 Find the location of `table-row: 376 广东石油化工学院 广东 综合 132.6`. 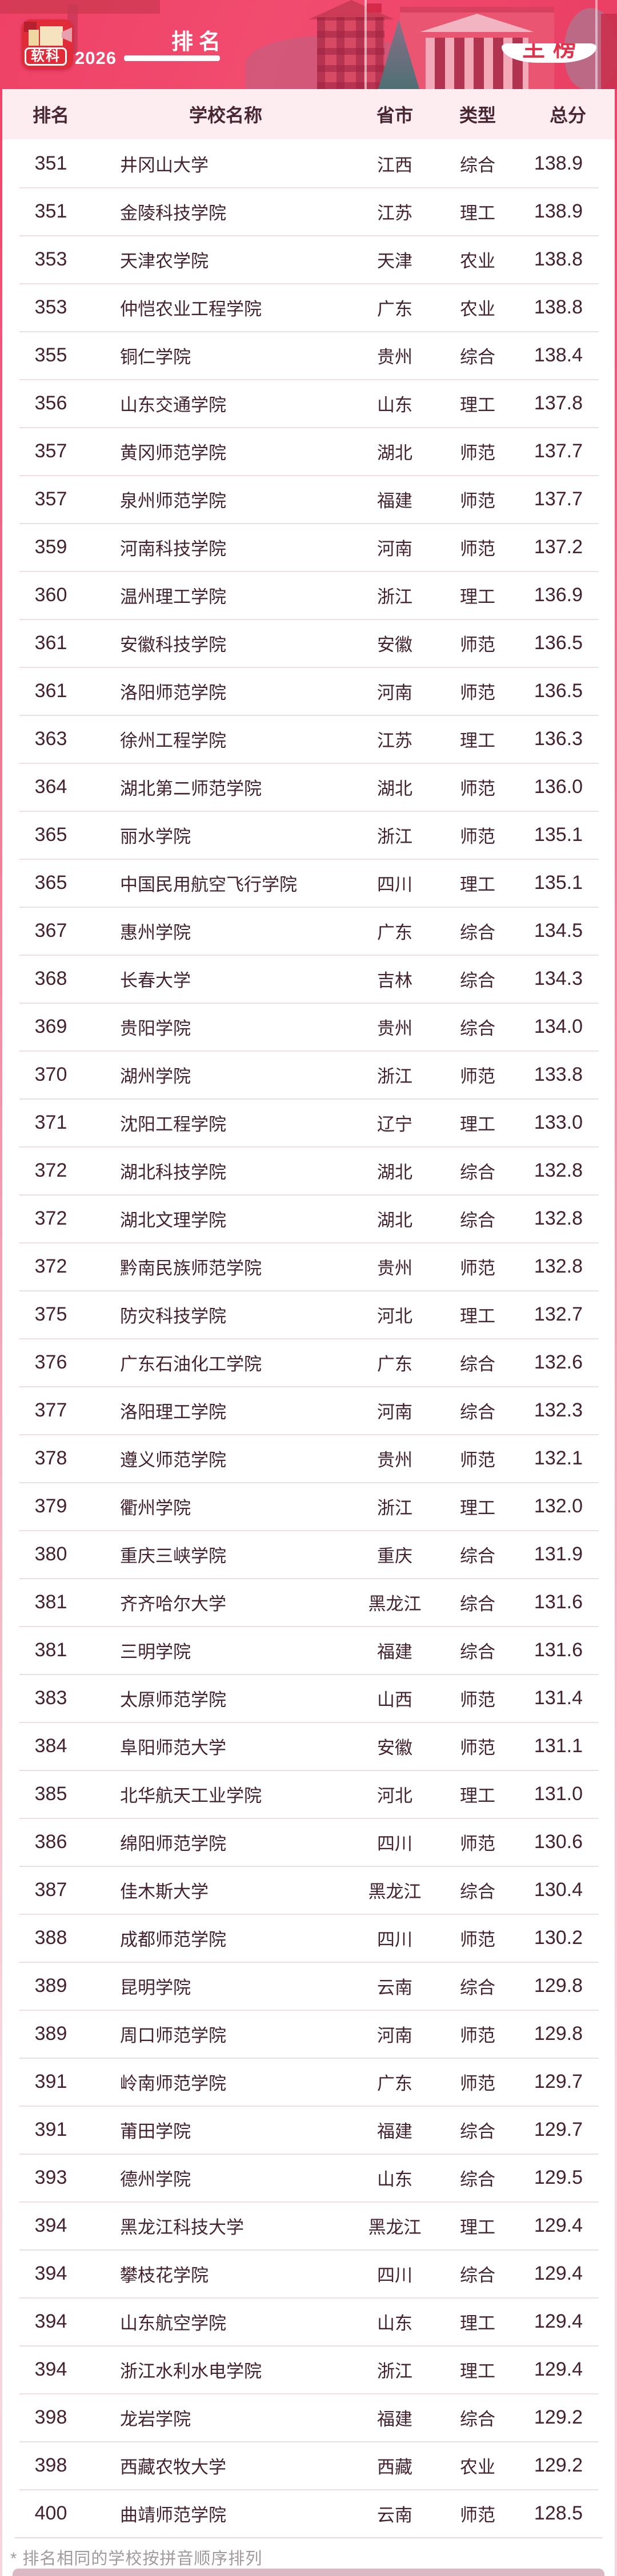

table-row: 376 广东石油化工学院 广东 综合 132.6 is located at coordinates (308, 1362).